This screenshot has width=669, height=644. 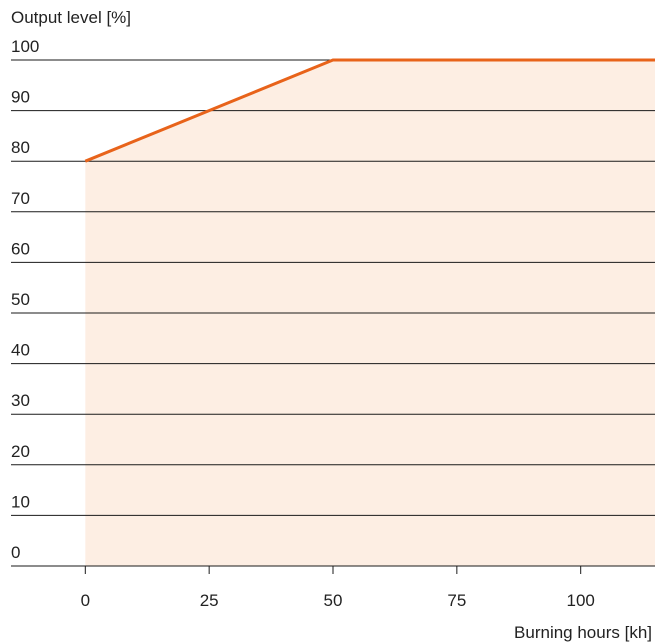 What do you see at coordinates (25, 46) in the screenshot?
I see `y-tick-label-100: 100` at bounding box center [25, 46].